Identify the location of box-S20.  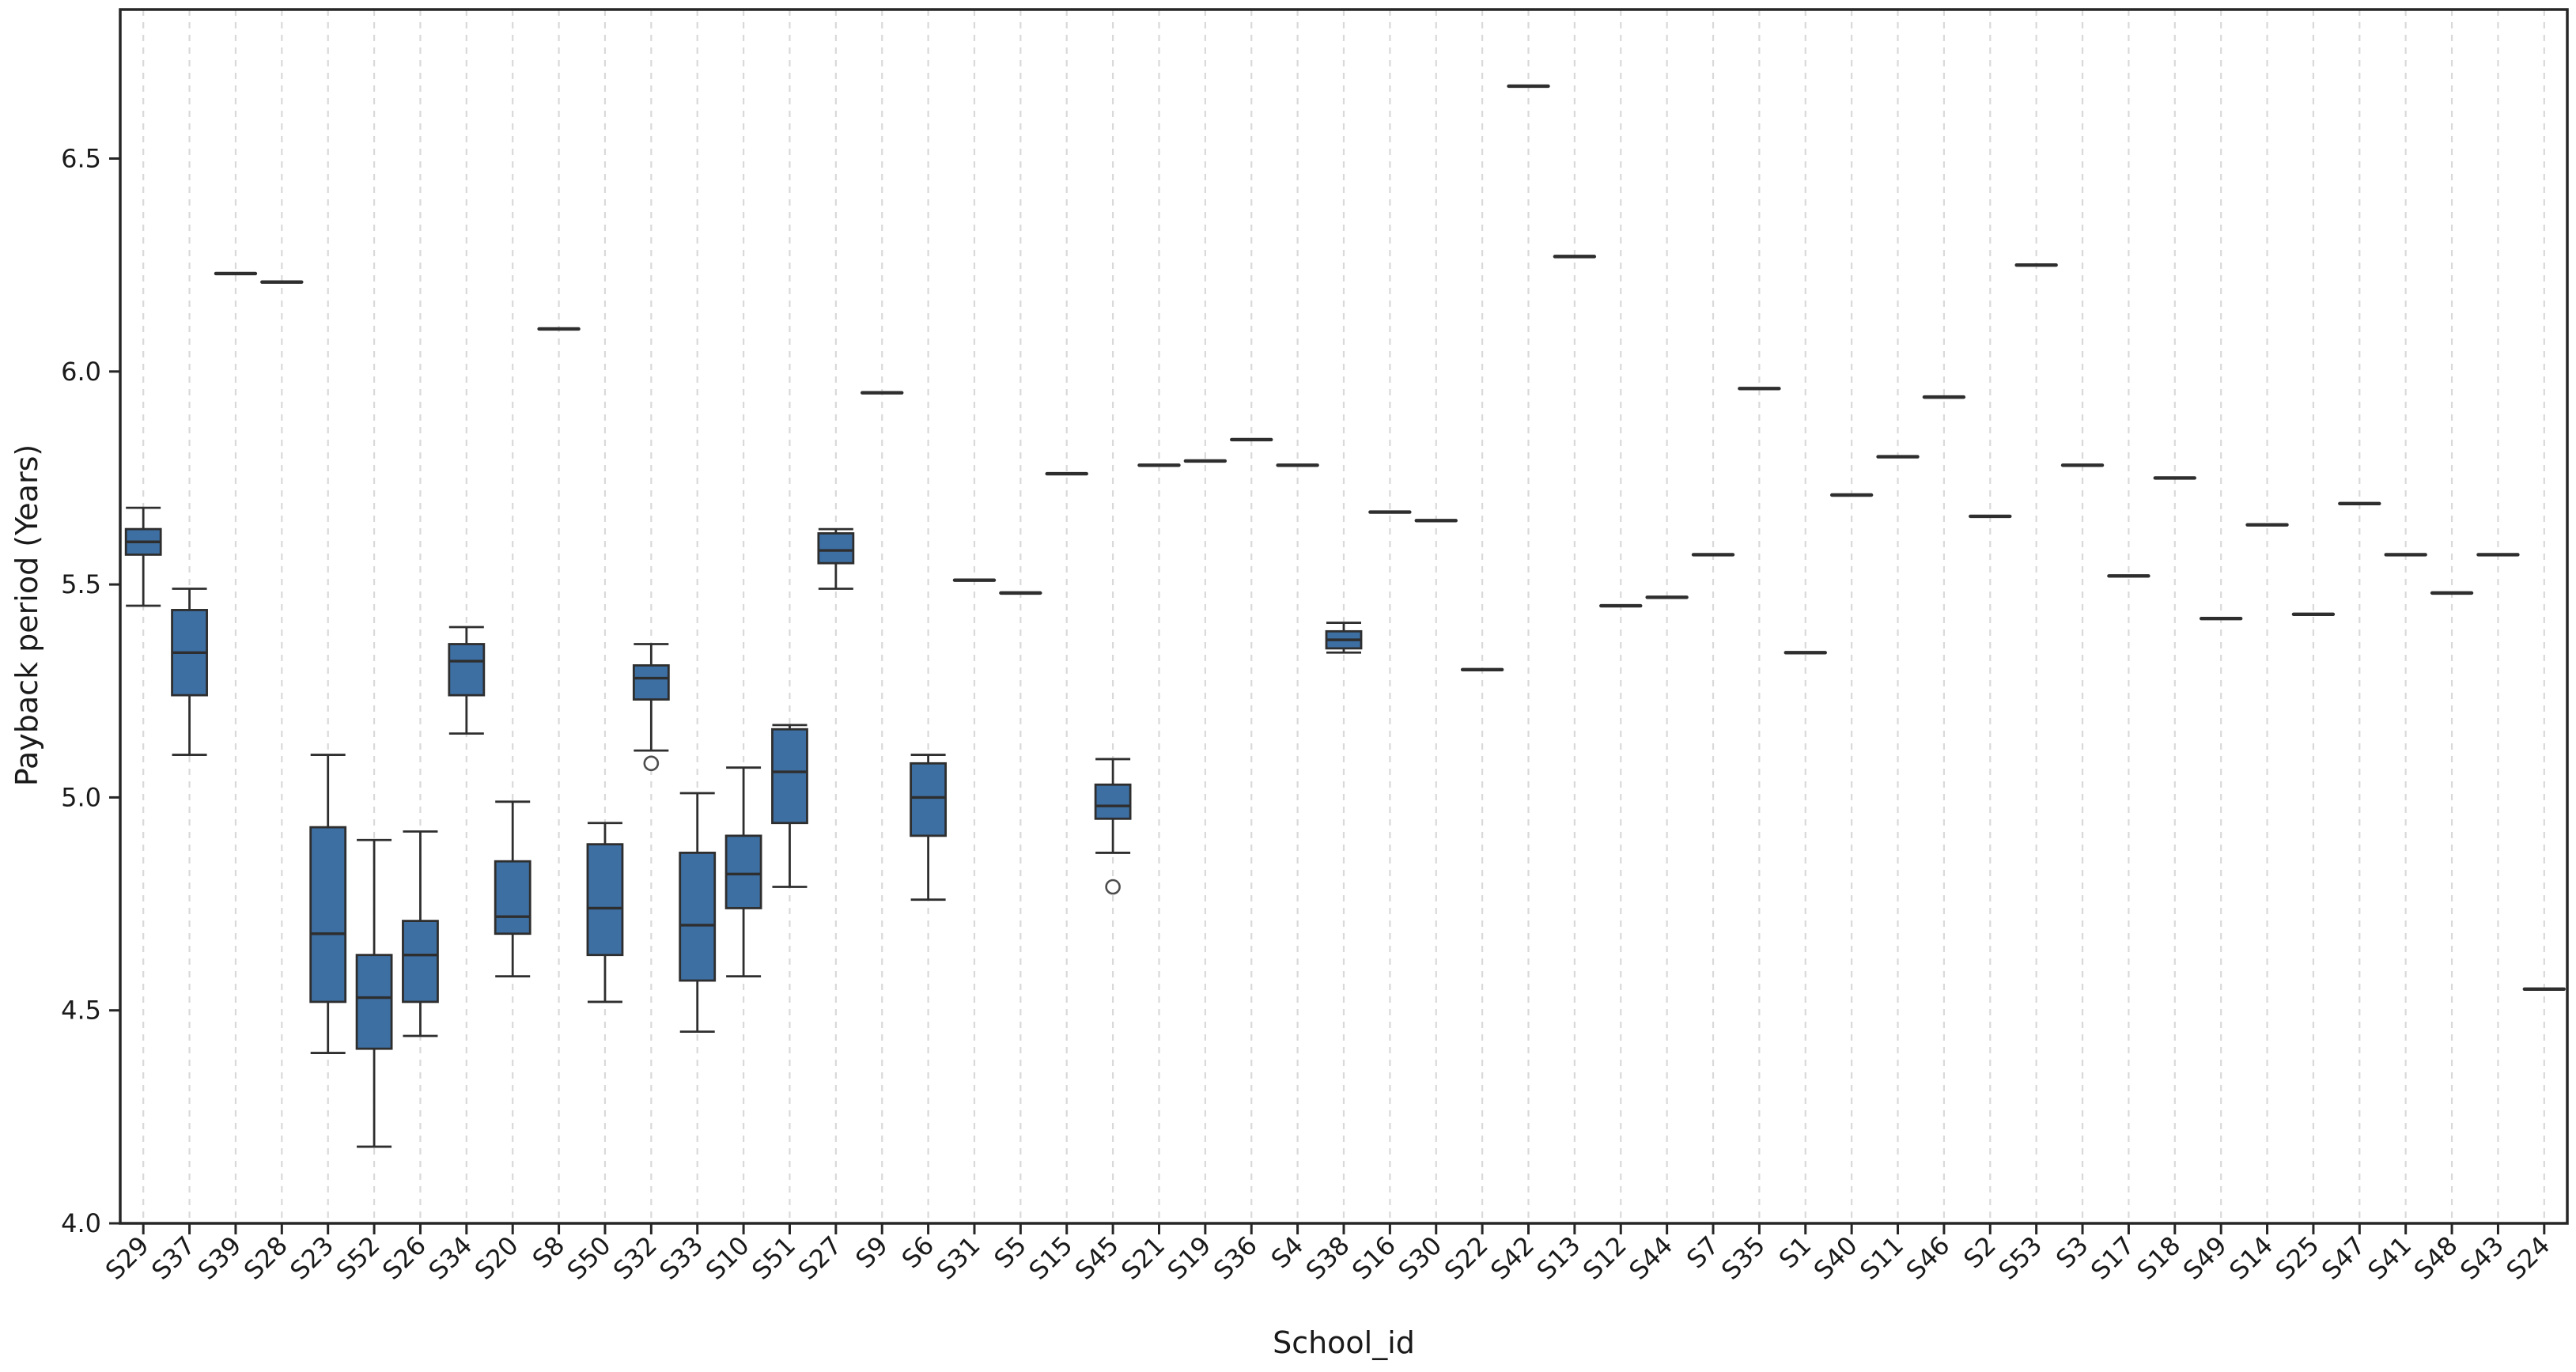
(512, 897).